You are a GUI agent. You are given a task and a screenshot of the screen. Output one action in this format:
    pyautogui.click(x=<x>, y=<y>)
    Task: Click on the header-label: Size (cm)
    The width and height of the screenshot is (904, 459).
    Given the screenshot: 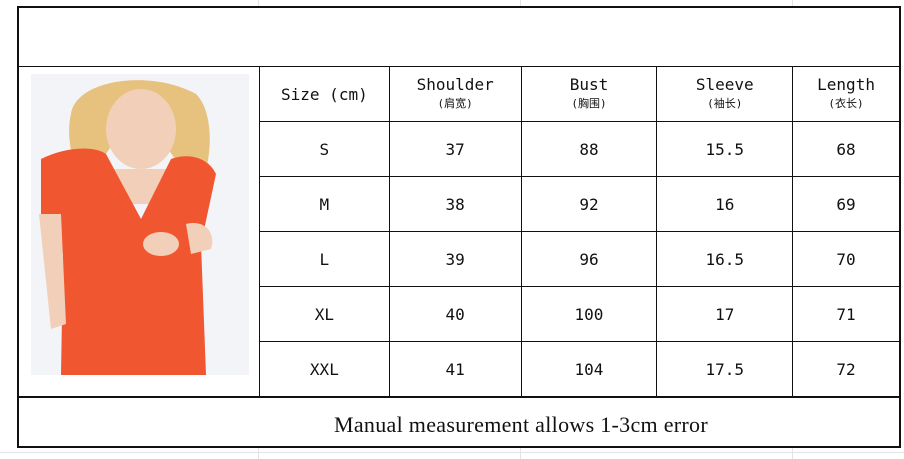 What is the action you would take?
    pyautogui.click(x=324, y=94)
    